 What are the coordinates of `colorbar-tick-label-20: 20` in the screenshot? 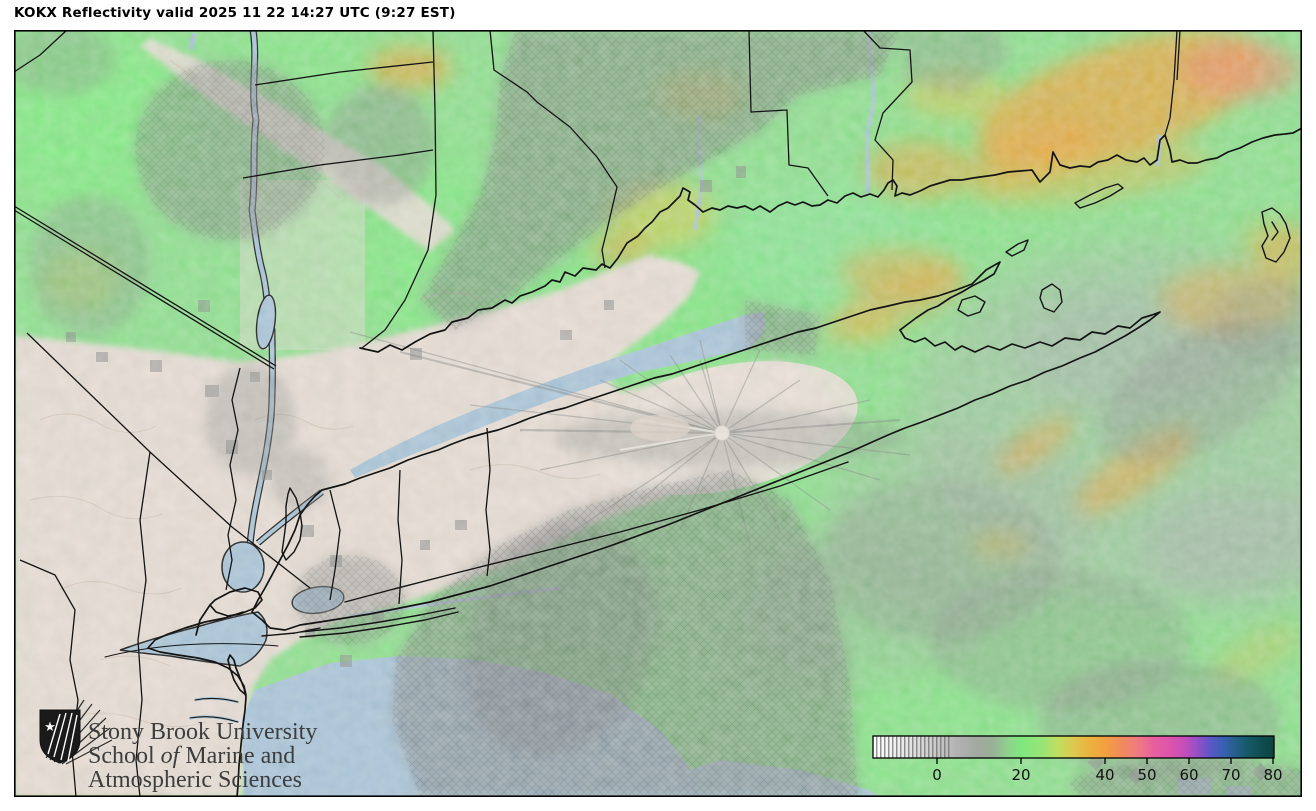 It's located at (1020, 775).